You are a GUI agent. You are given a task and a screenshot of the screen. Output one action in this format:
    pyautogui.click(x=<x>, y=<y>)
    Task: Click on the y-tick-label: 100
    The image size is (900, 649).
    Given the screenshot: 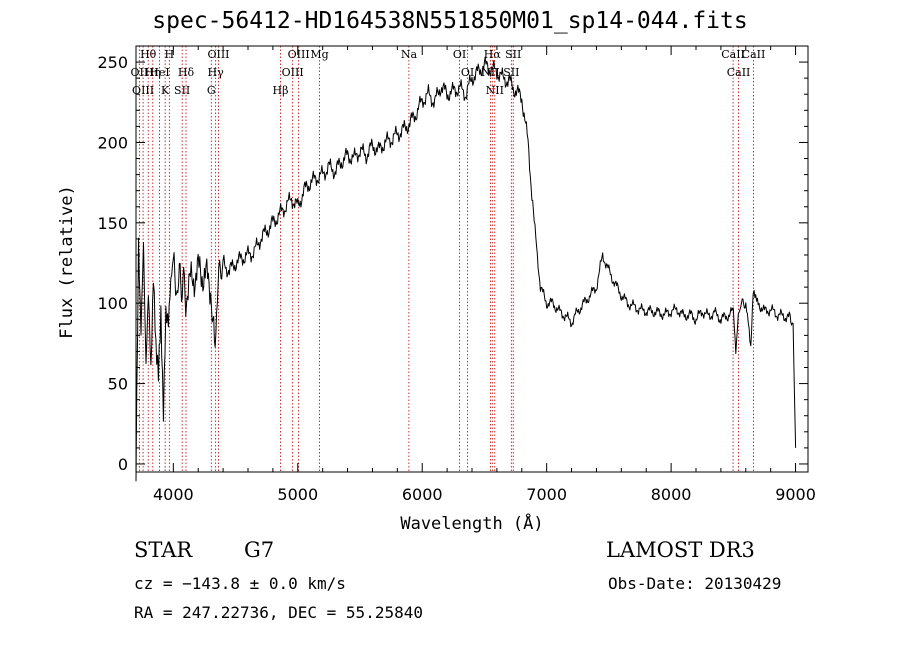 What is the action you would take?
    pyautogui.click(x=112, y=303)
    